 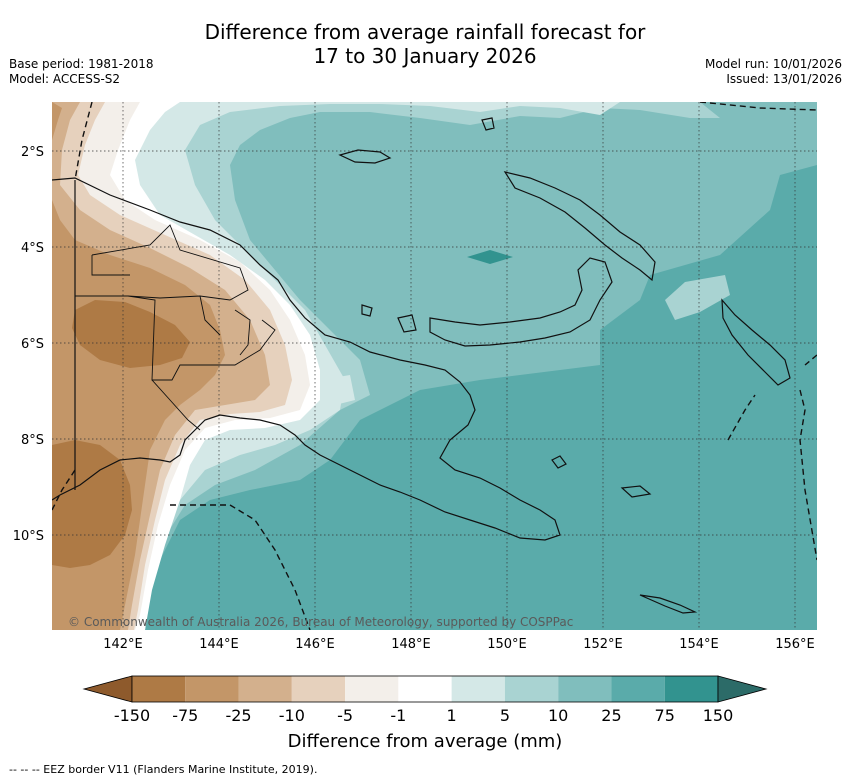 What do you see at coordinates (219, 644) in the screenshot?
I see `lon-tick-label: 144°E` at bounding box center [219, 644].